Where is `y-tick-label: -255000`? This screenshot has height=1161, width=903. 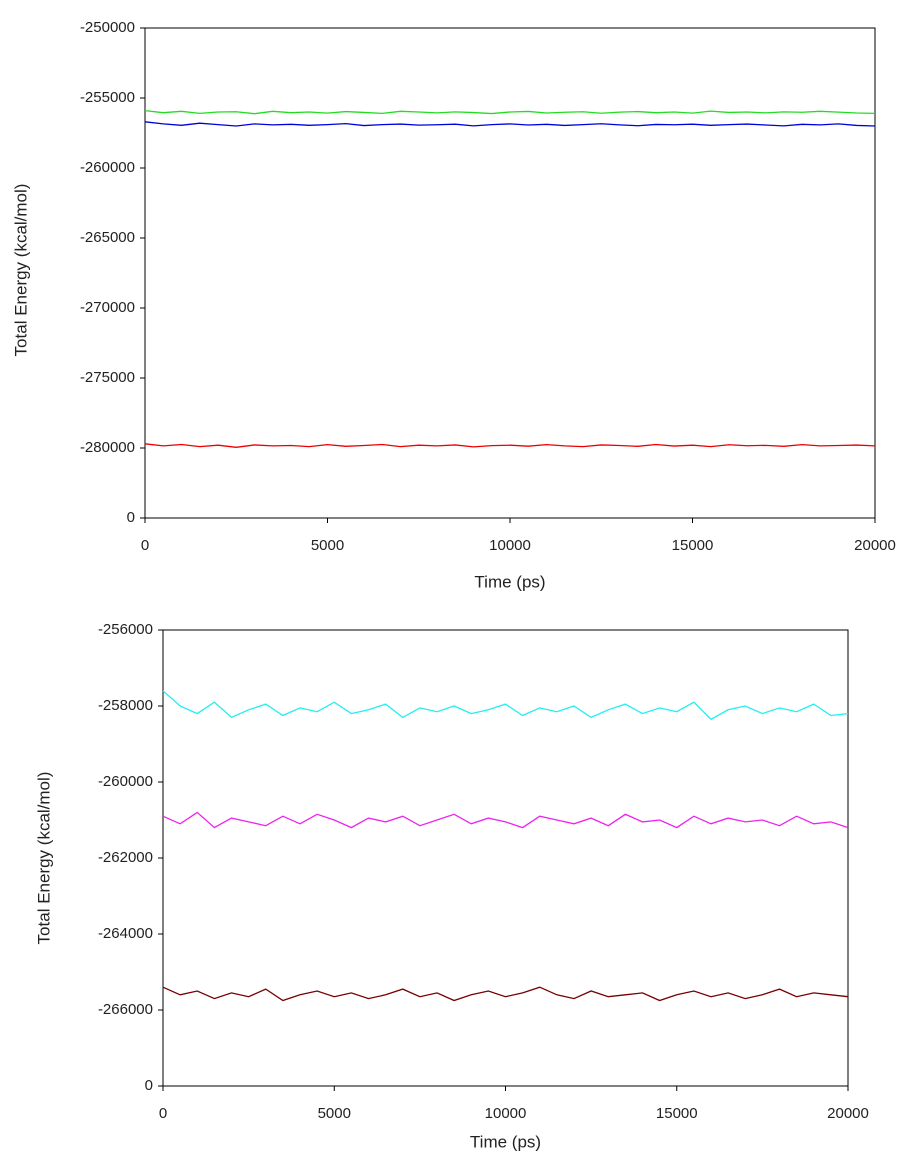 y-tick-label: -255000 is located at coordinates (107, 97).